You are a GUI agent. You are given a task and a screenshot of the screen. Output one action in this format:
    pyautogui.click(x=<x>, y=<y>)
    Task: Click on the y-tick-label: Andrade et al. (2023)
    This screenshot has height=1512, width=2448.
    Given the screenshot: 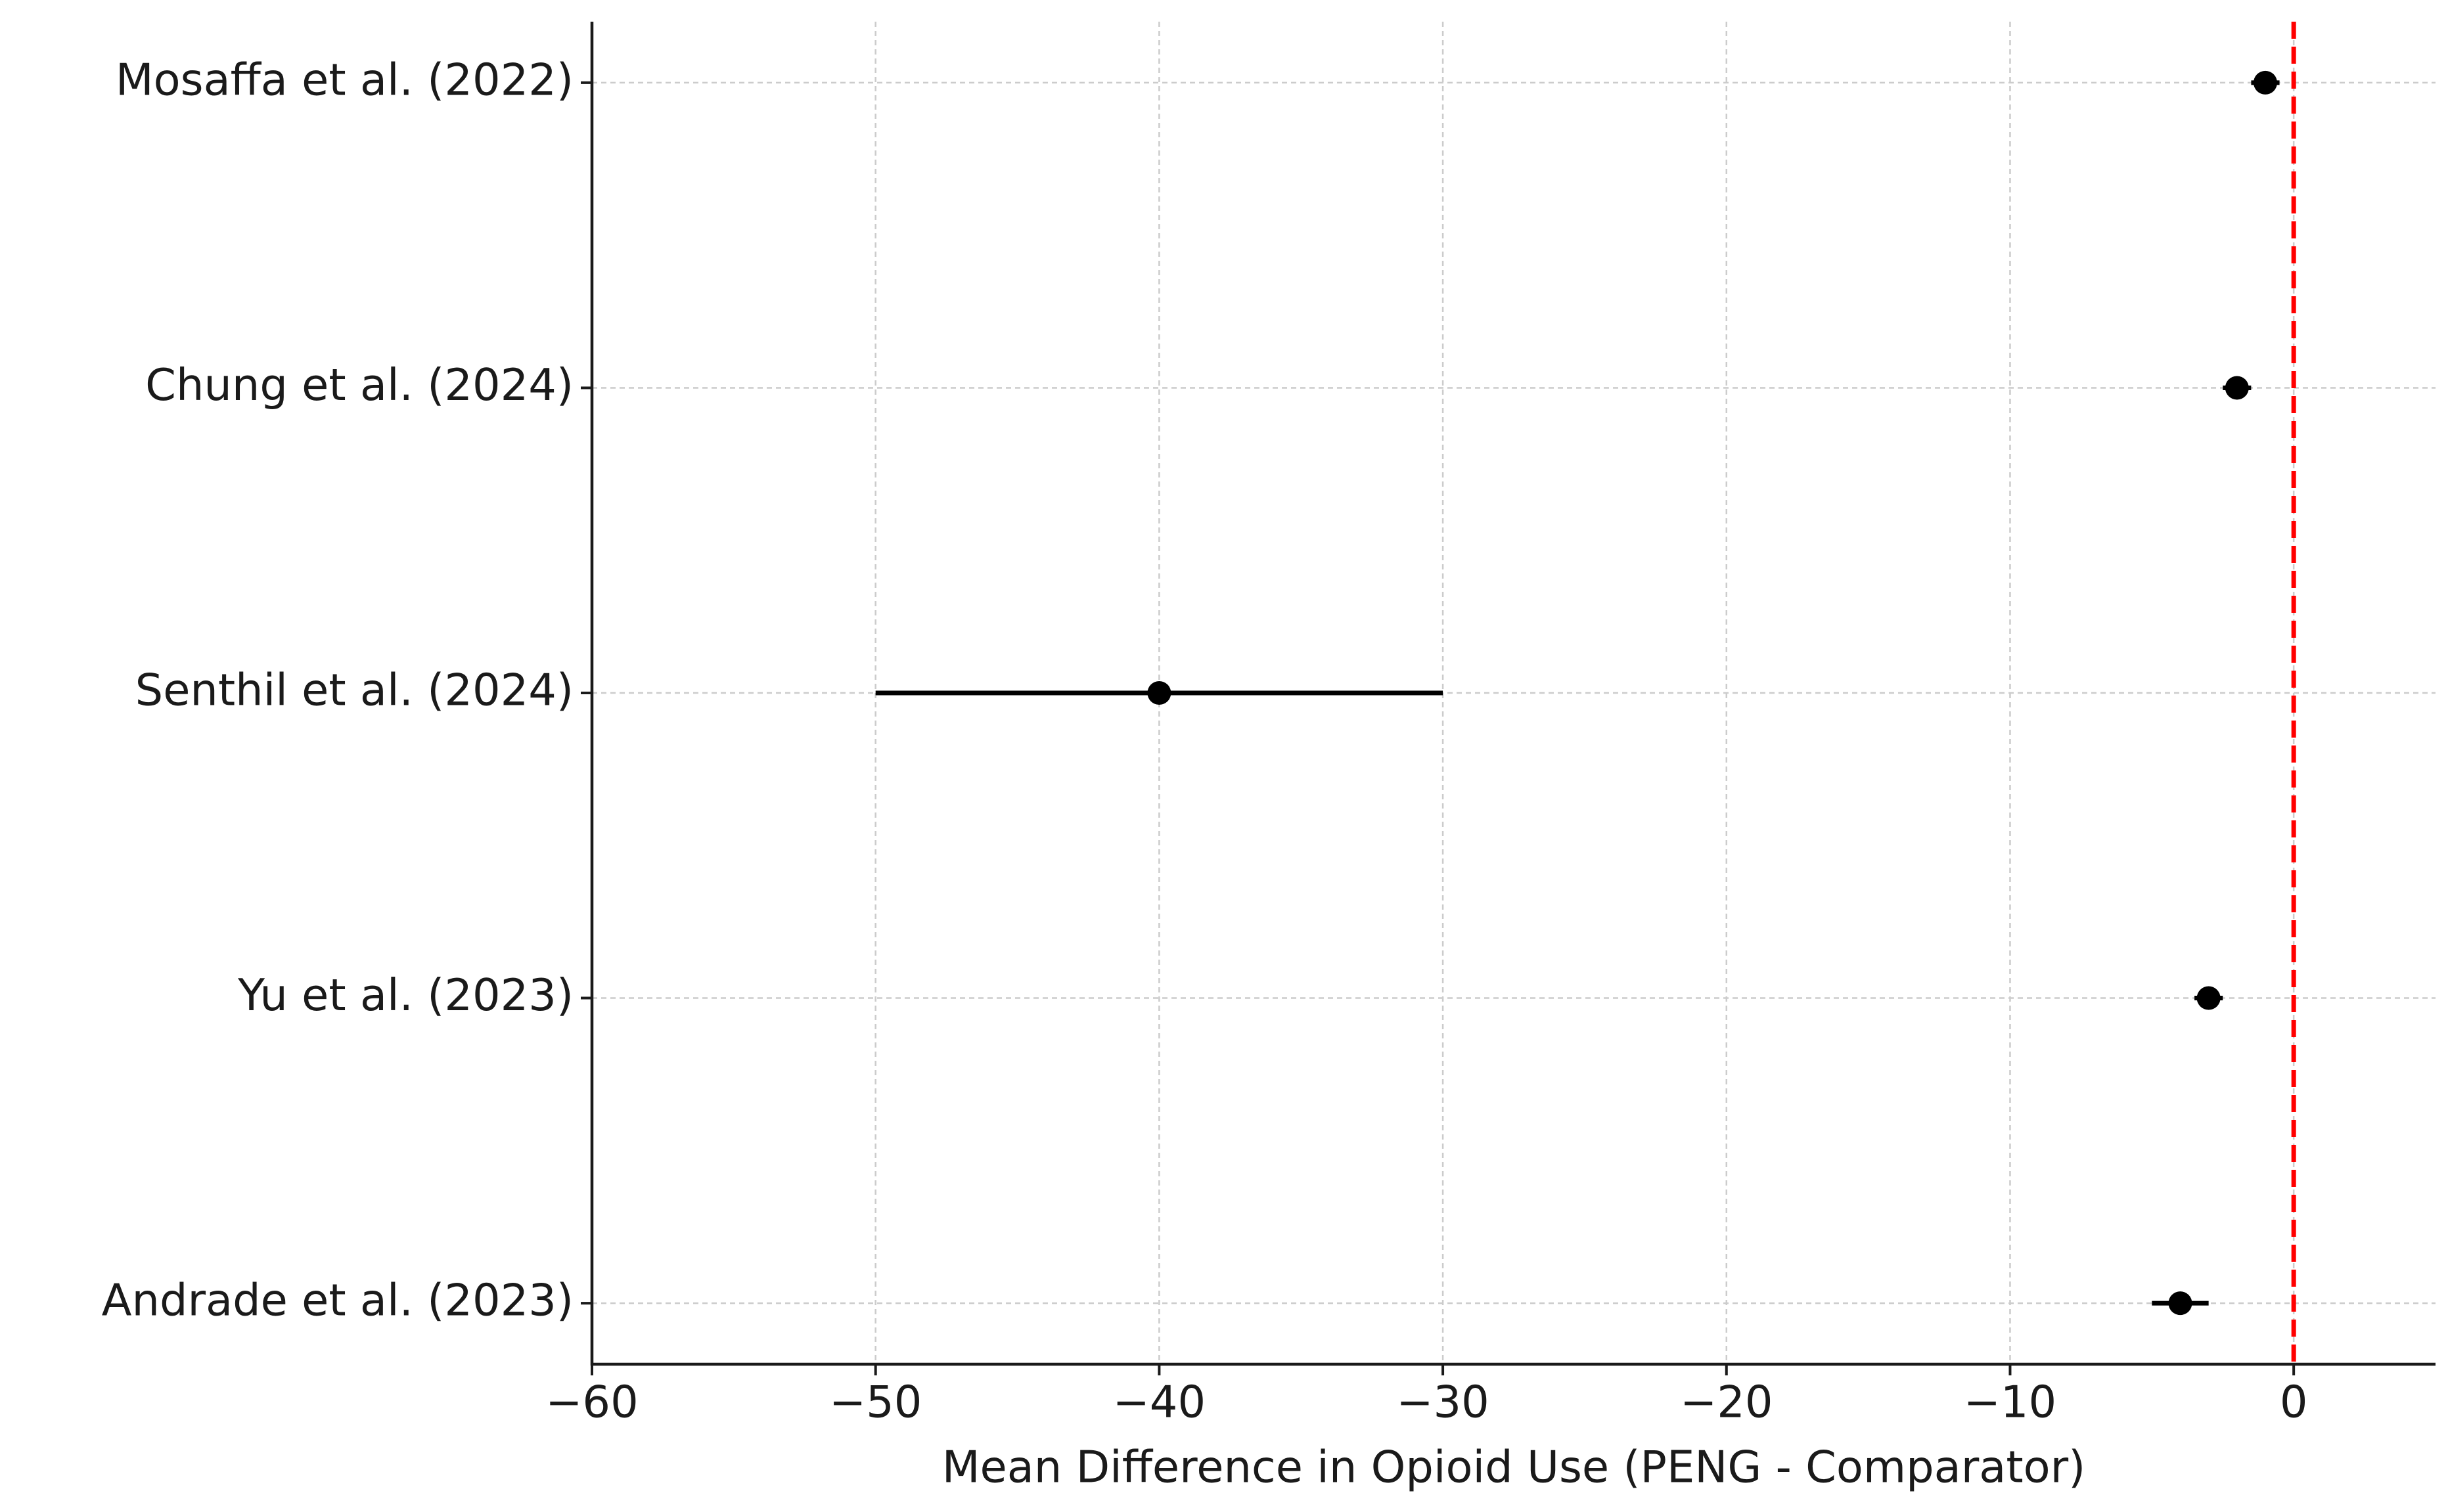 What is the action you would take?
    pyautogui.click(x=338, y=1300)
    